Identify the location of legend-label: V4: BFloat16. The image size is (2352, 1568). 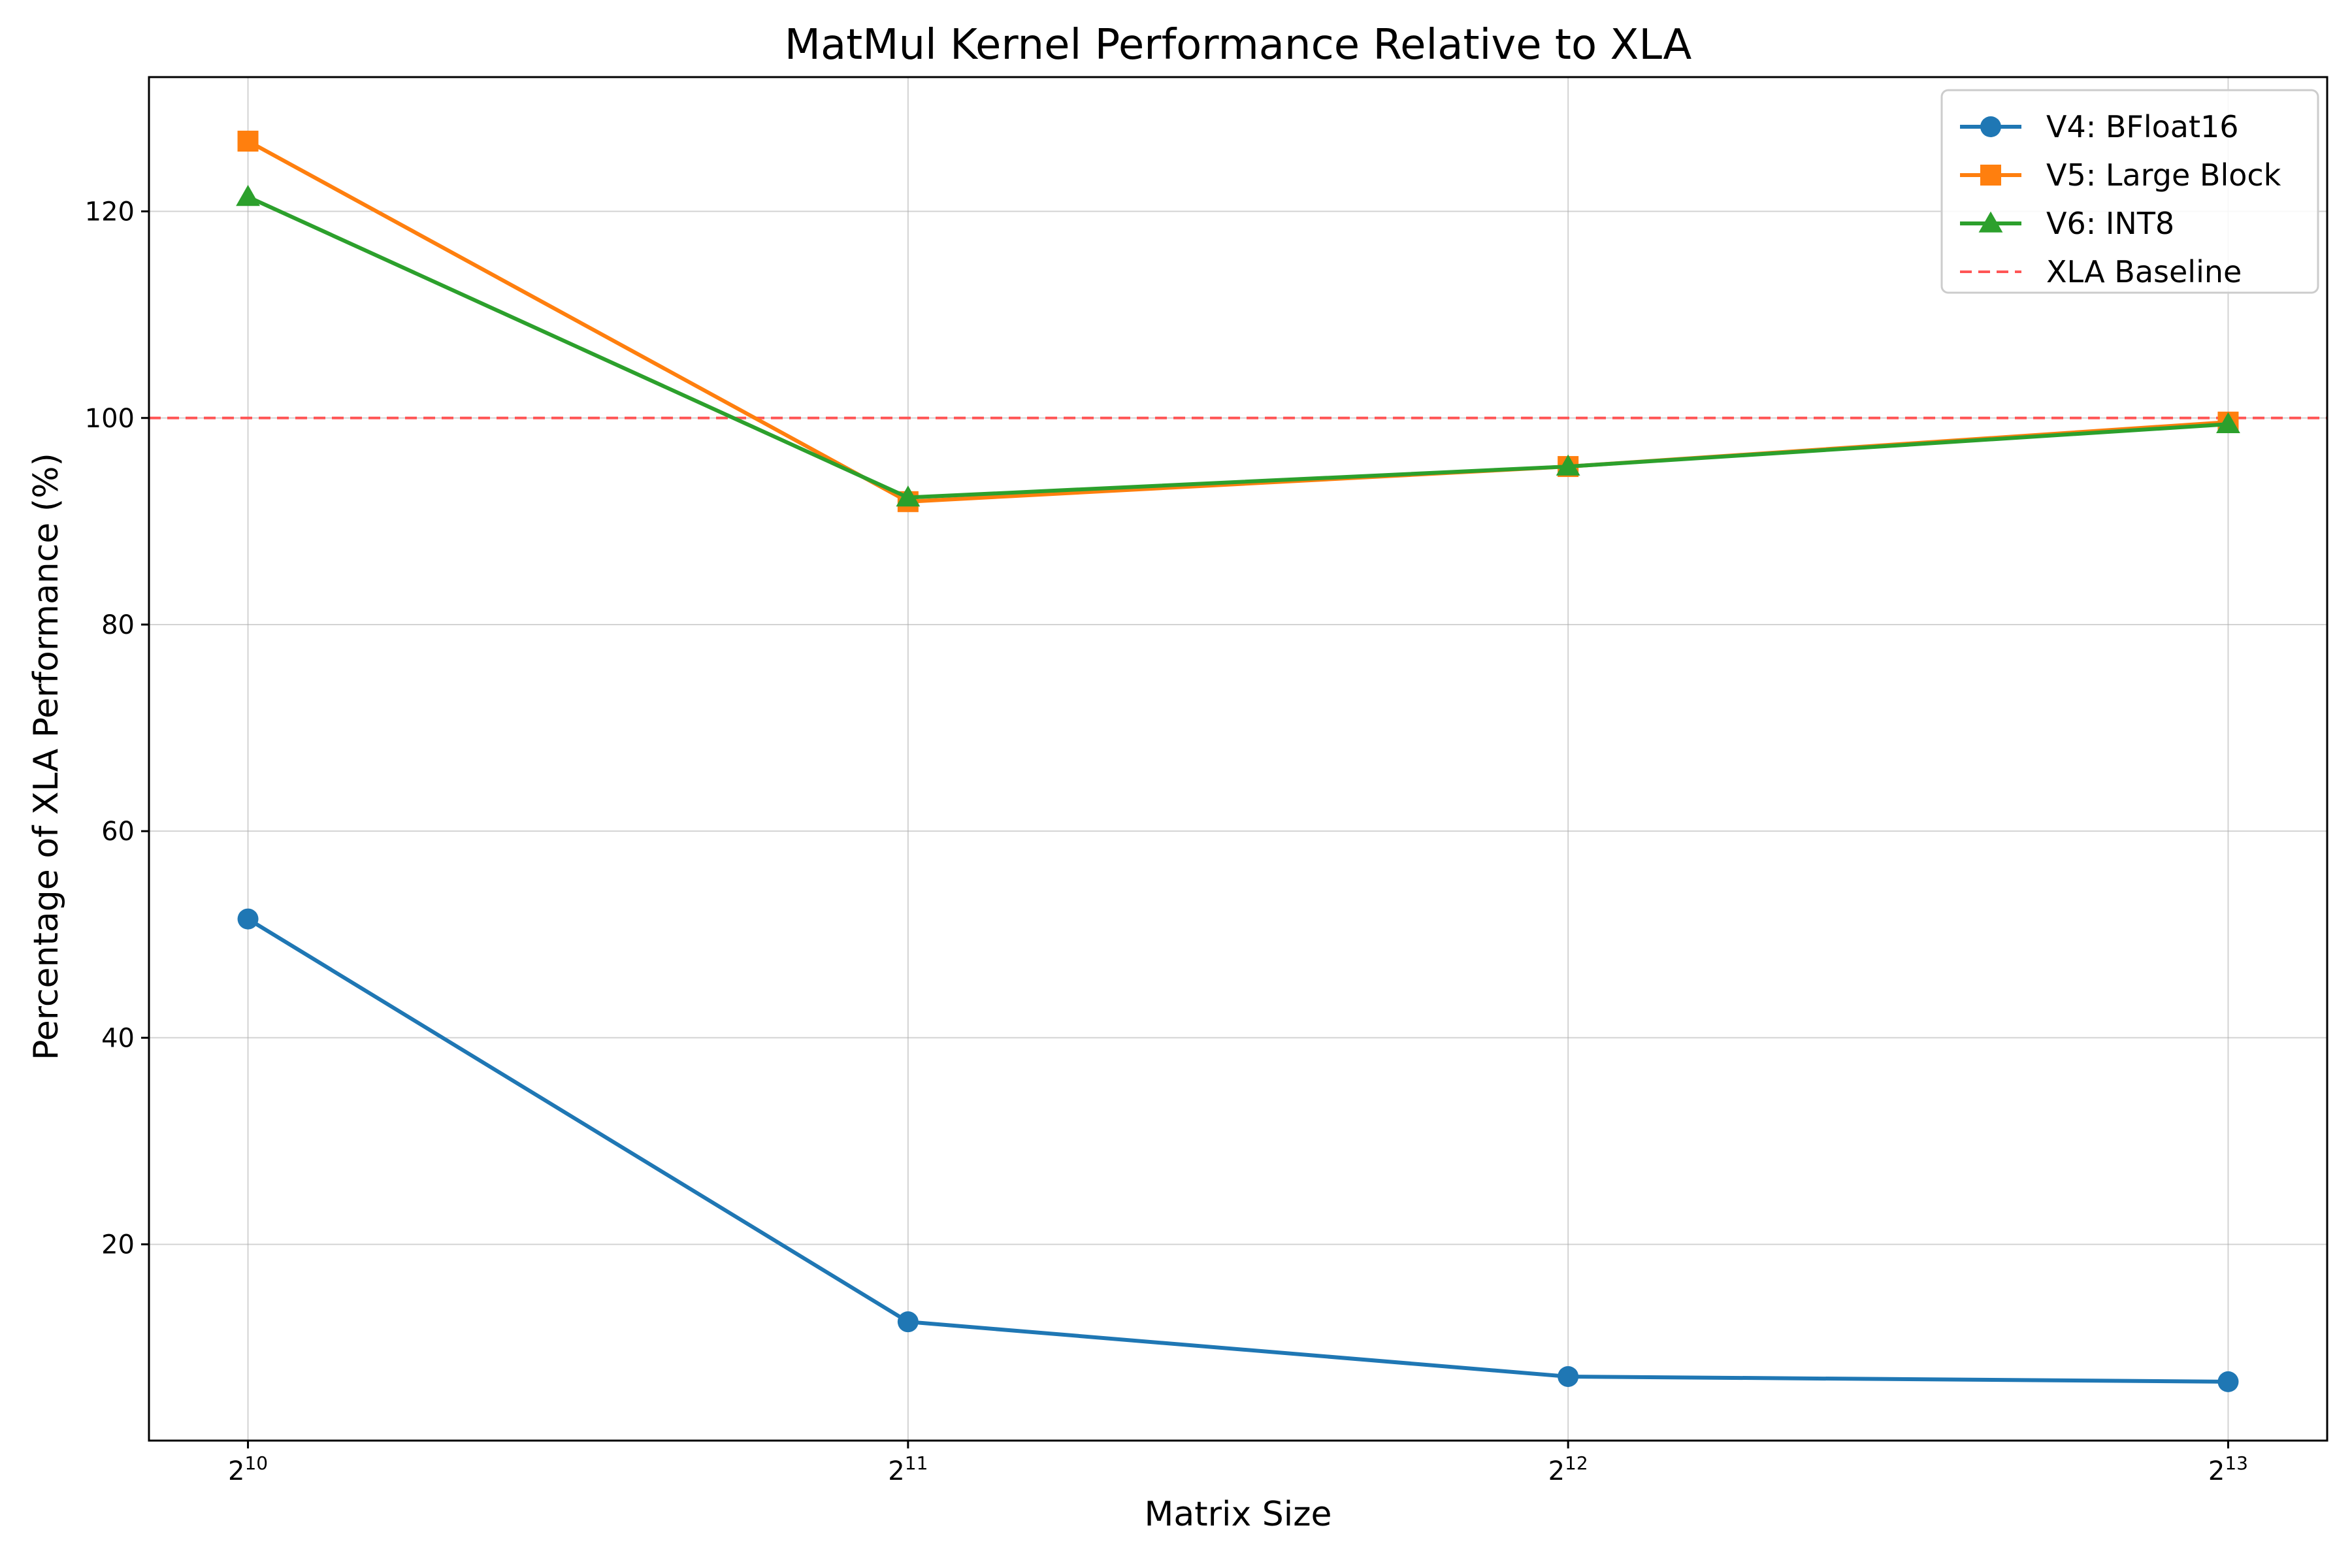
(2142, 126).